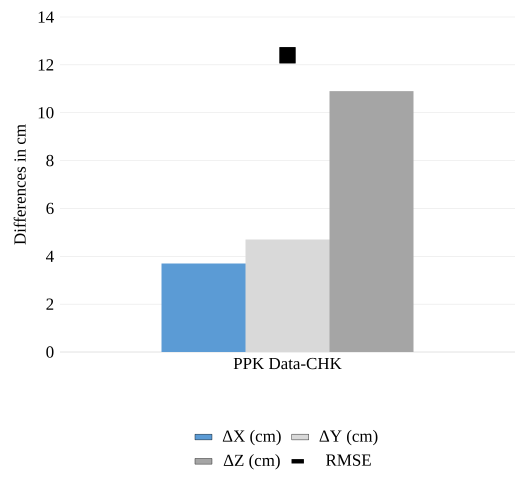 This screenshot has height=488, width=520. I want to click on y-tick-label: 12, so click(46, 64).